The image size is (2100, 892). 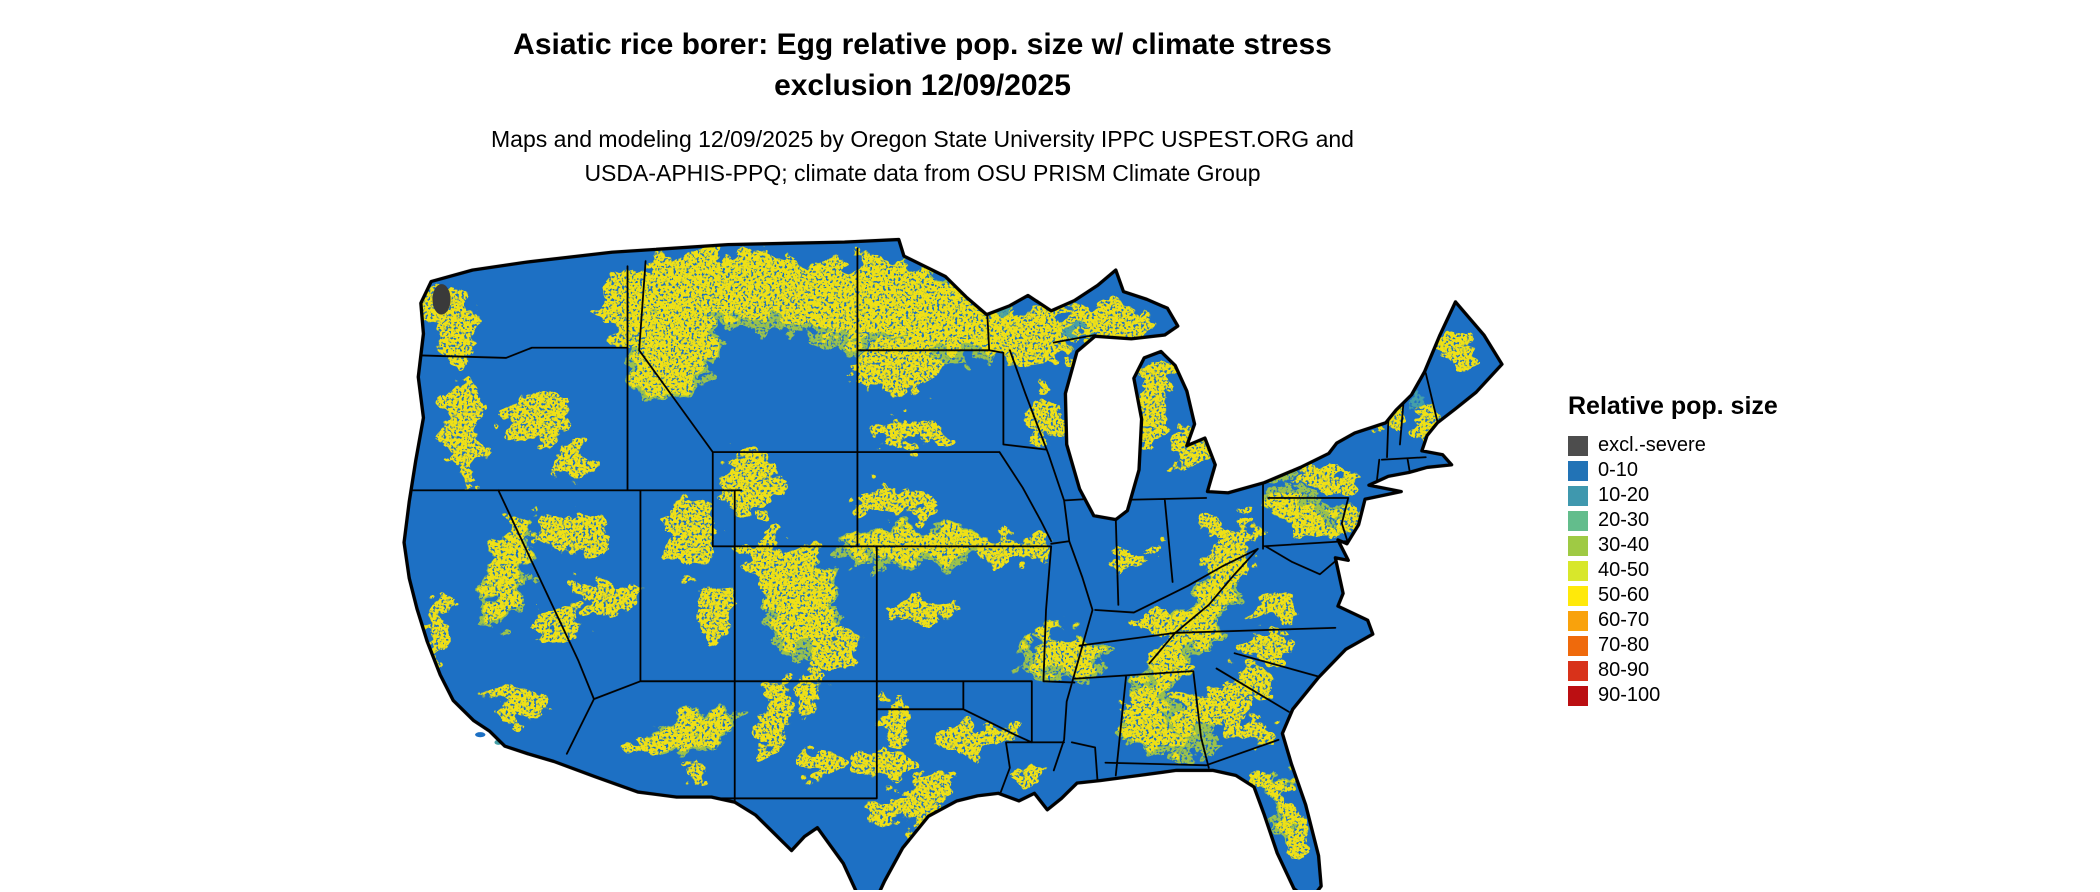 What do you see at coordinates (441, 299) in the screenshot?
I see `map-exclusion-patch` at bounding box center [441, 299].